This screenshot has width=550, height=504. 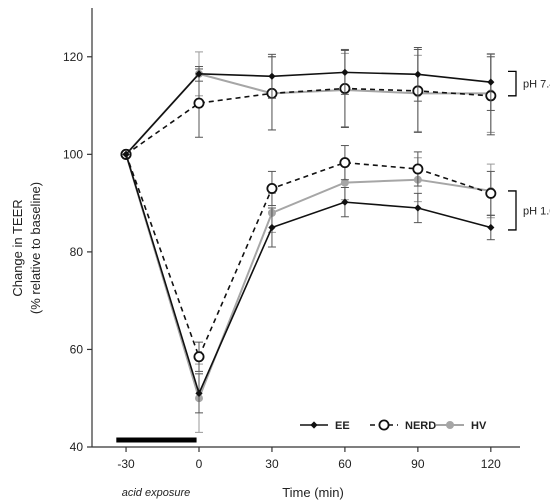 I want to click on y-tick-label: 120, so click(x=73, y=57).